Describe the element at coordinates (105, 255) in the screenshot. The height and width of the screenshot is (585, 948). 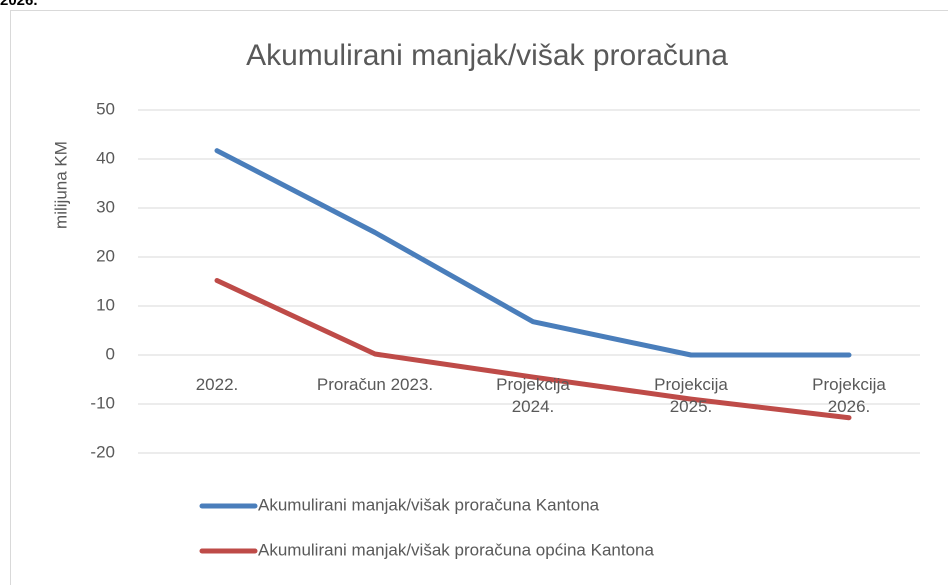
I see `y-tick-label: 20` at that location.